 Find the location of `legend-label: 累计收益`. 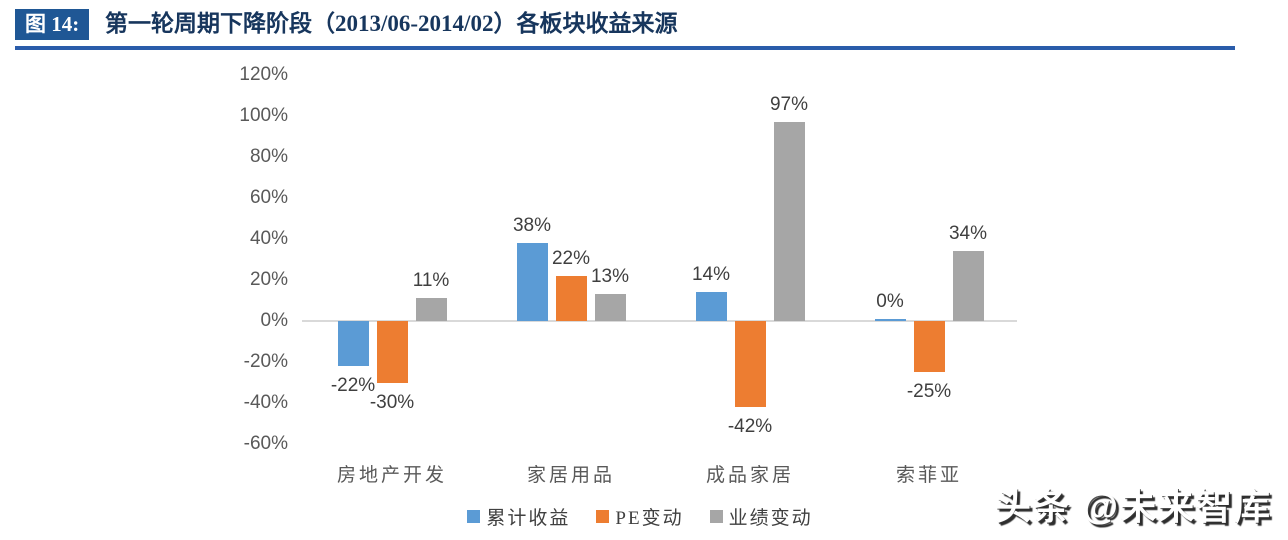

legend-label: 累计收益 is located at coordinates (528, 518).